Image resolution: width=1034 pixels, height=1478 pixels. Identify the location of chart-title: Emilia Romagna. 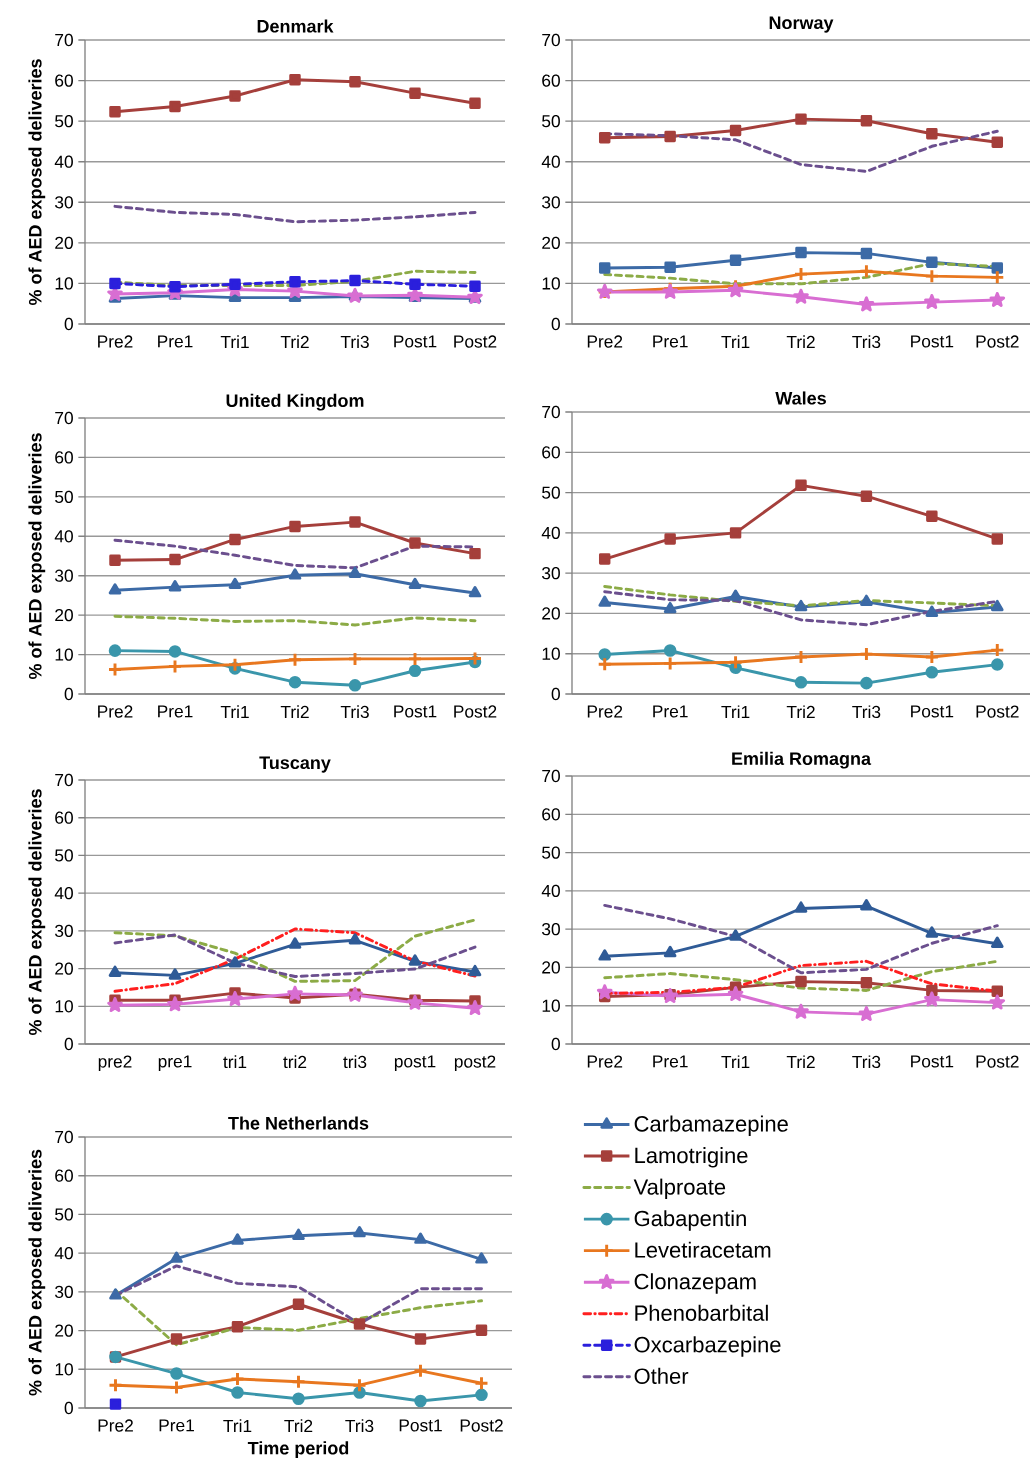
(802, 760).